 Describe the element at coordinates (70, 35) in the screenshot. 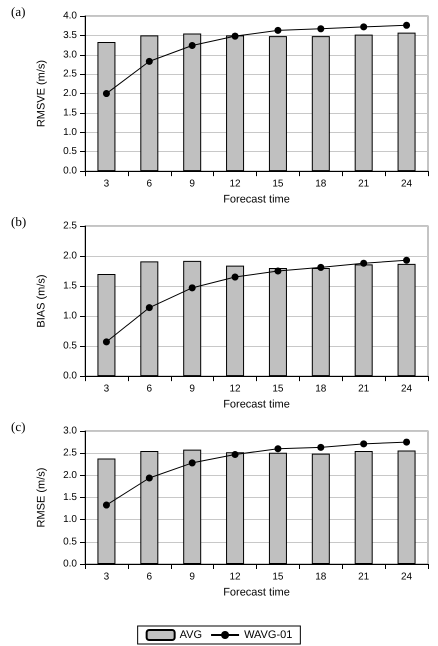

I see `y-tick-label: 3.5` at that location.